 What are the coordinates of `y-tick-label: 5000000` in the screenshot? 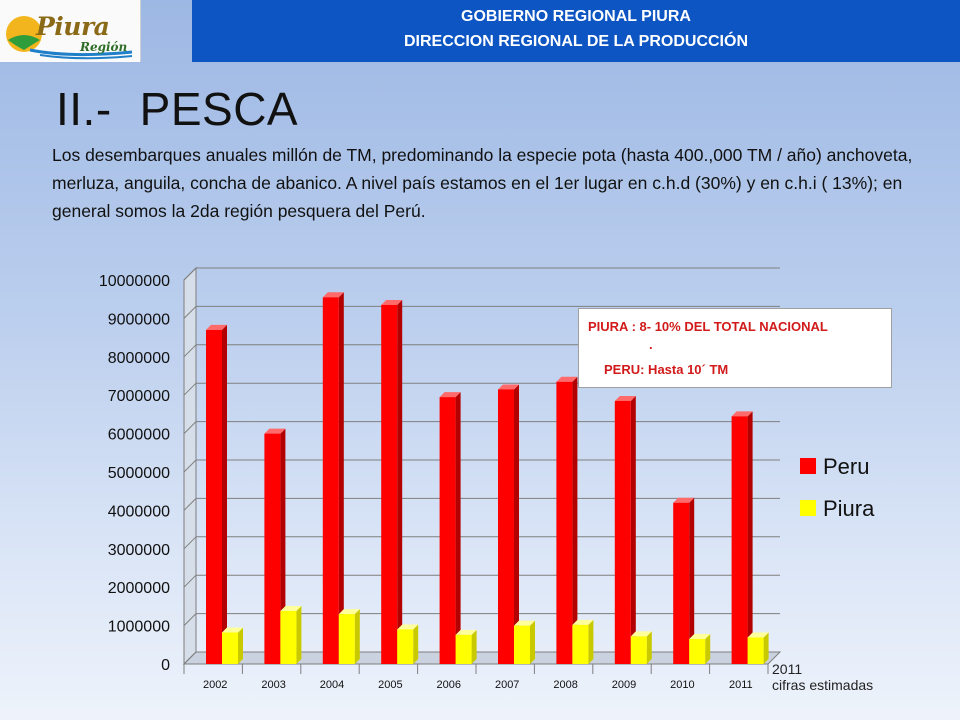 It's located at (139, 473).